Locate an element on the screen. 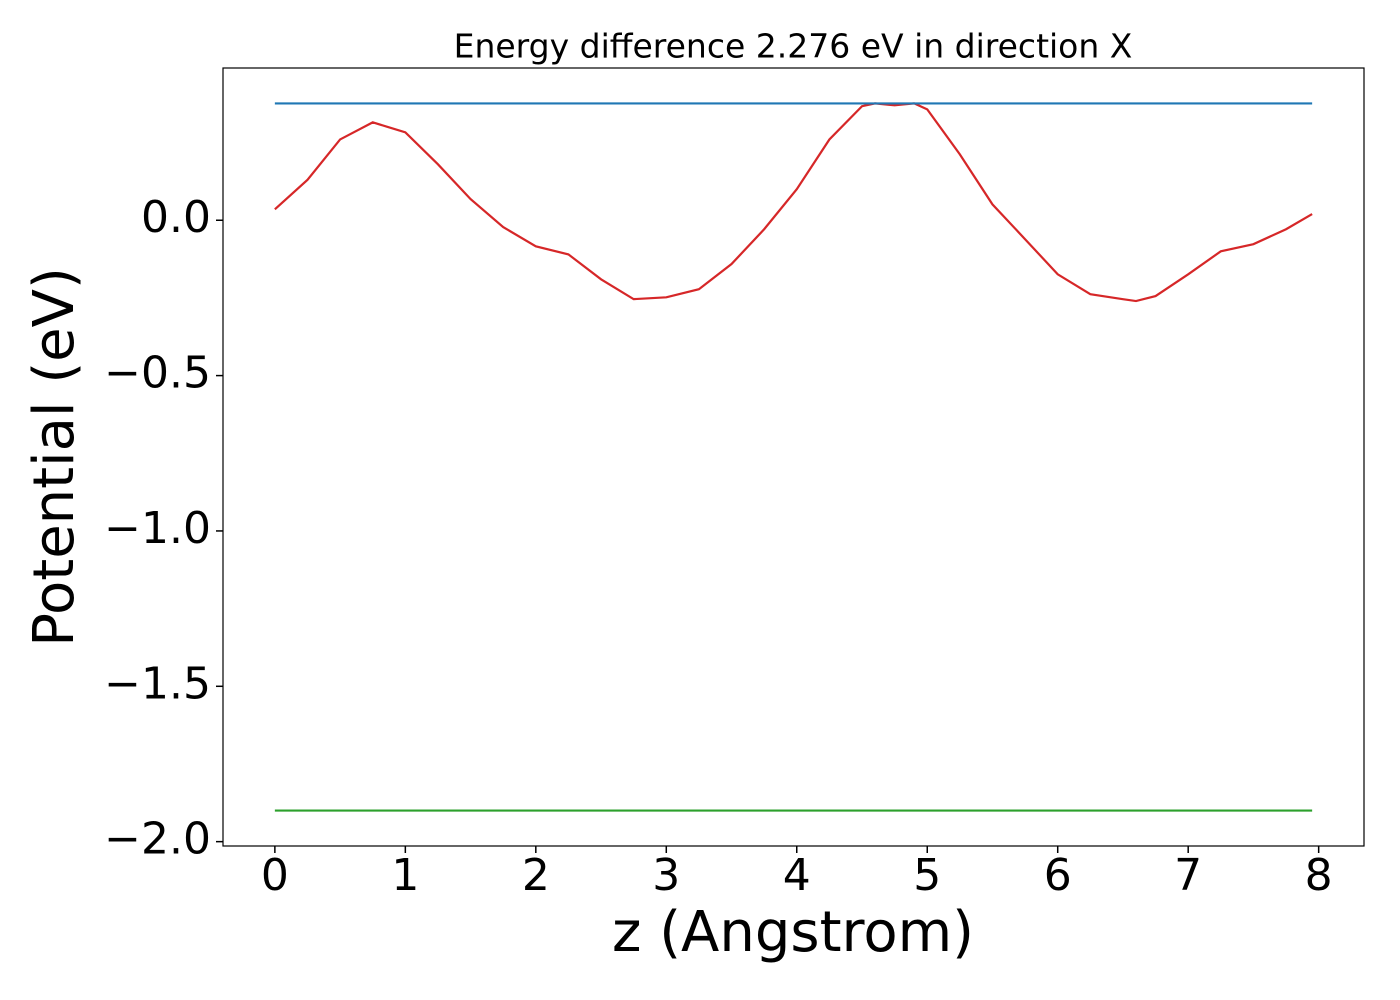  y-tick-label: −0.5 is located at coordinates (157, 373).